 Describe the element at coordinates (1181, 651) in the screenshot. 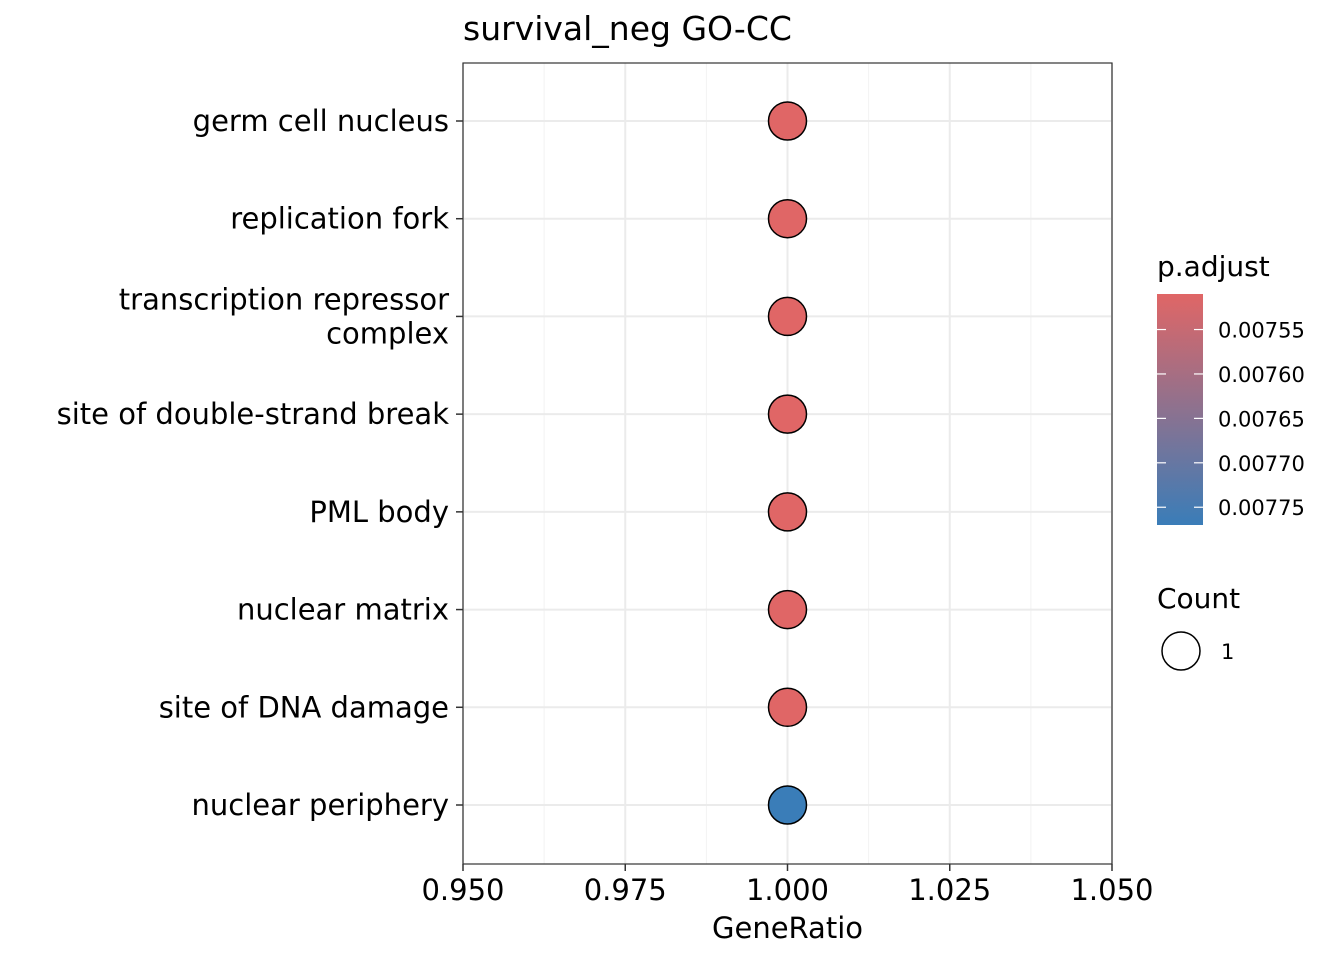

I see `count-legend-key` at that location.